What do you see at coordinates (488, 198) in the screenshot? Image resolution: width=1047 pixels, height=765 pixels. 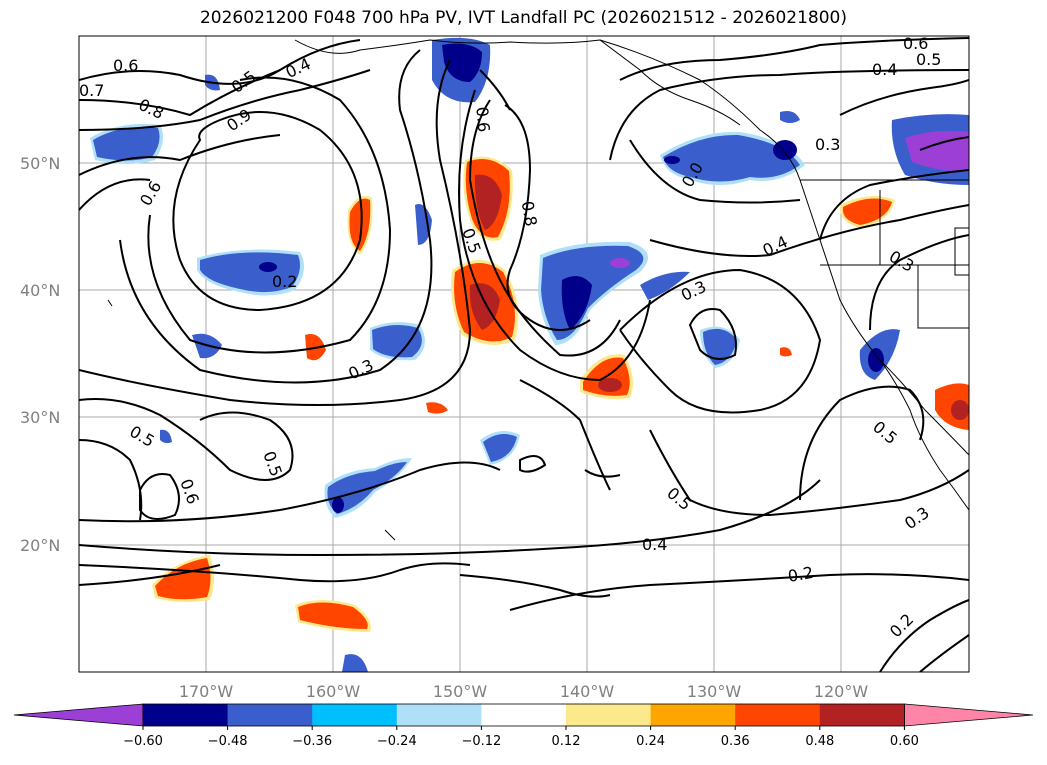 I see `anomaly-patch-north-center` at bounding box center [488, 198].